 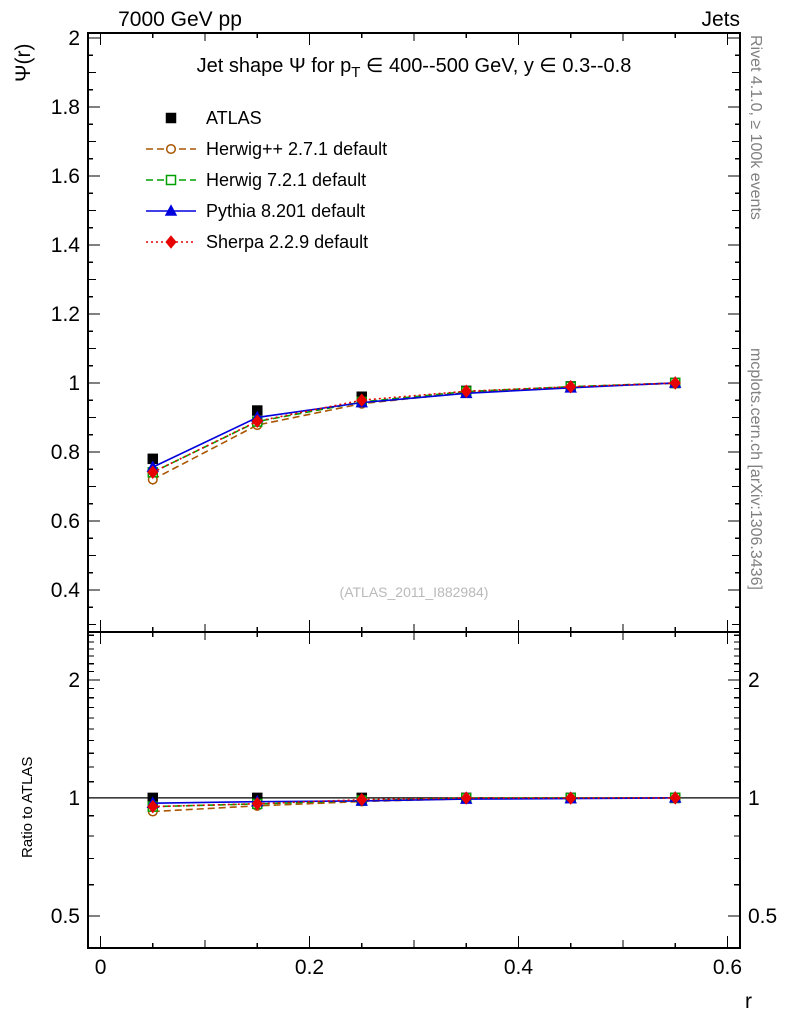 I want to click on legend-item-sherpa-2-2-9-default: Sherpa 2.2.9 default, so click(x=257, y=242).